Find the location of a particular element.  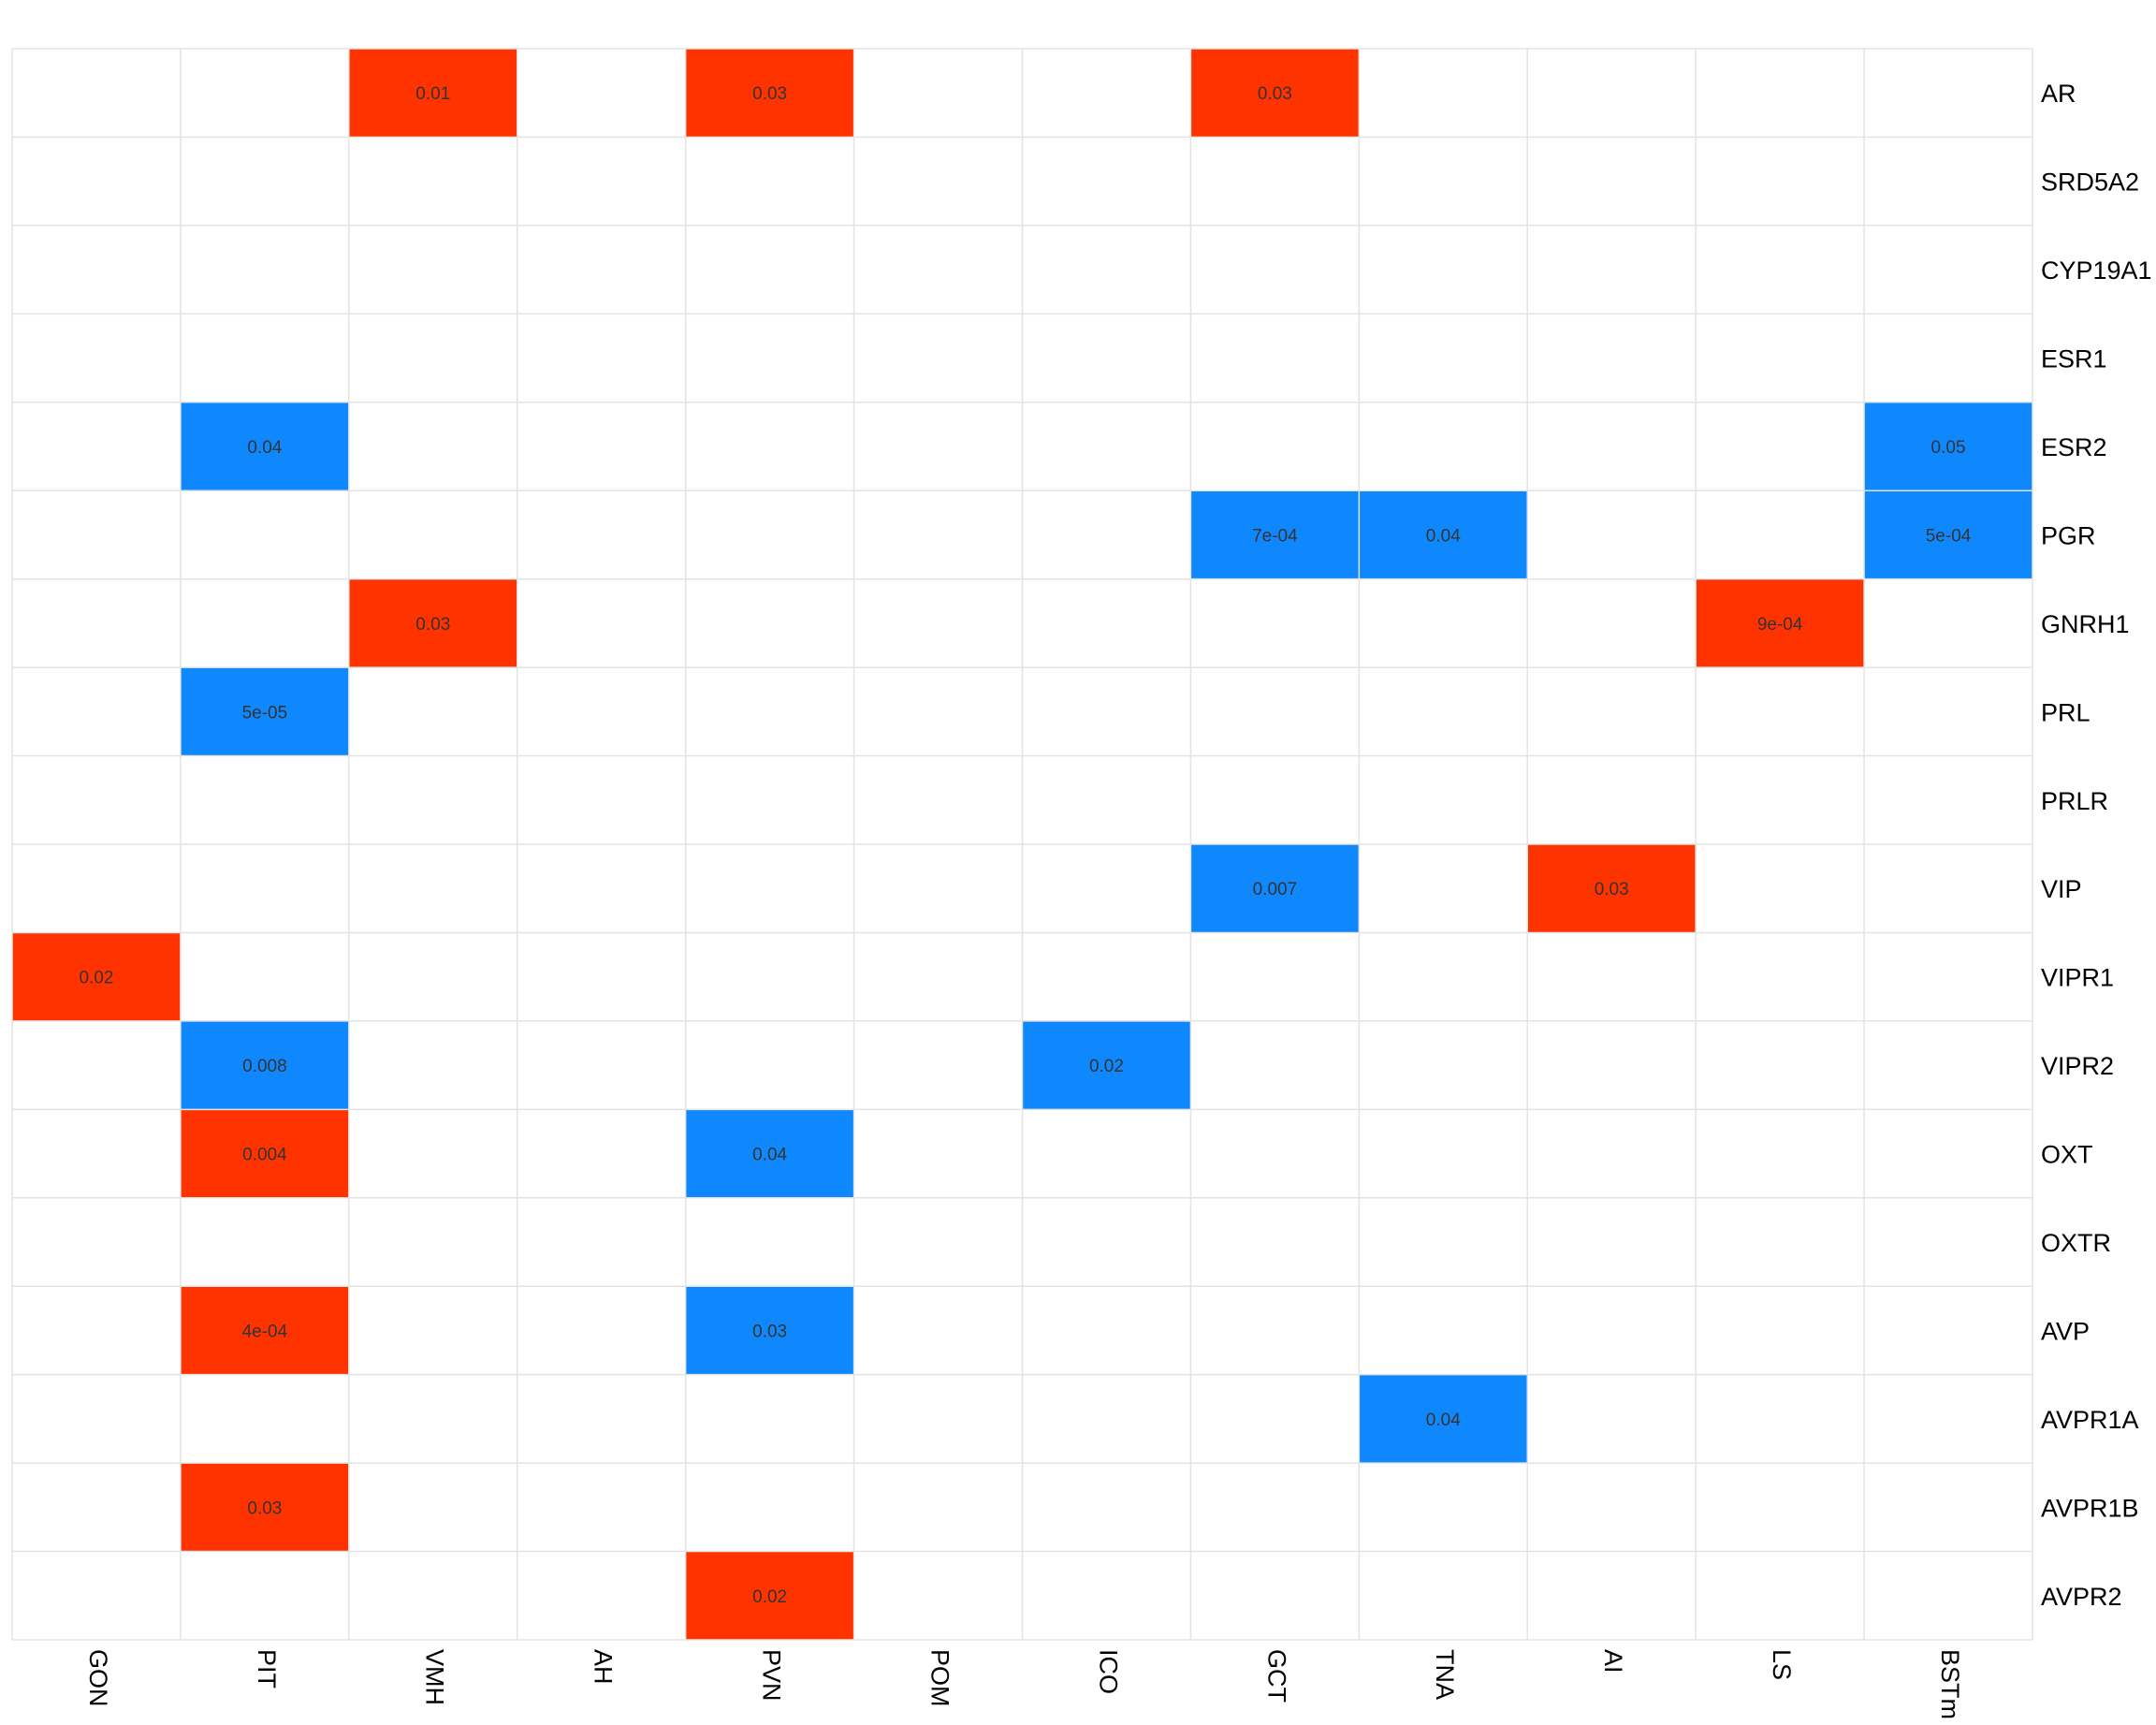

row-label-oxtr: OXTR is located at coordinates (2076, 1243).